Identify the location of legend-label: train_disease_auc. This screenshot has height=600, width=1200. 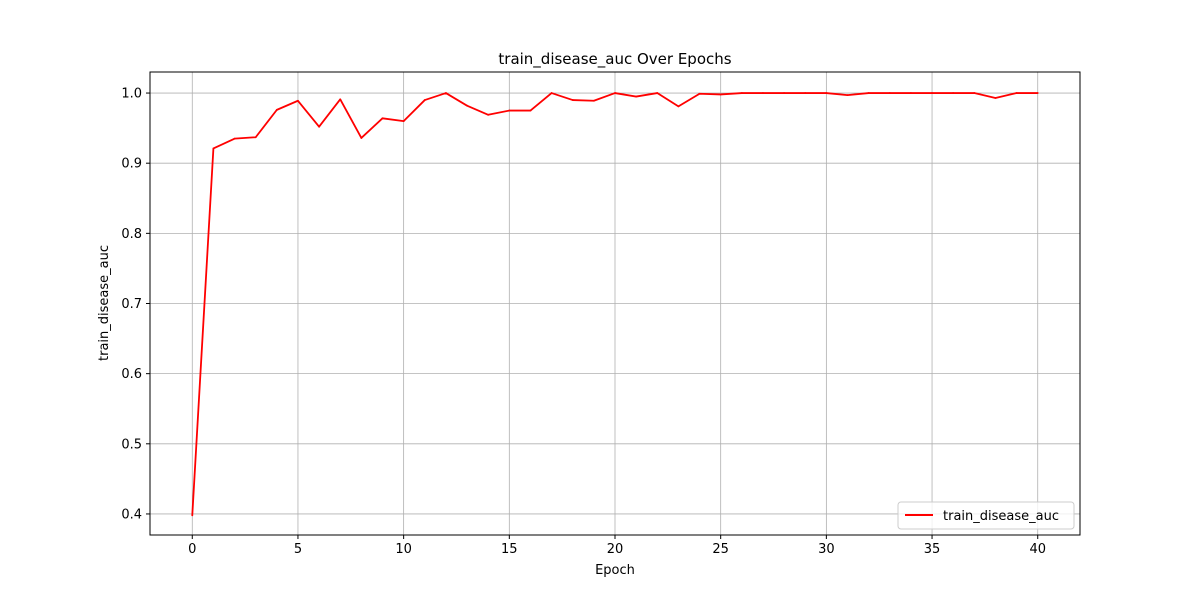
(1001, 516).